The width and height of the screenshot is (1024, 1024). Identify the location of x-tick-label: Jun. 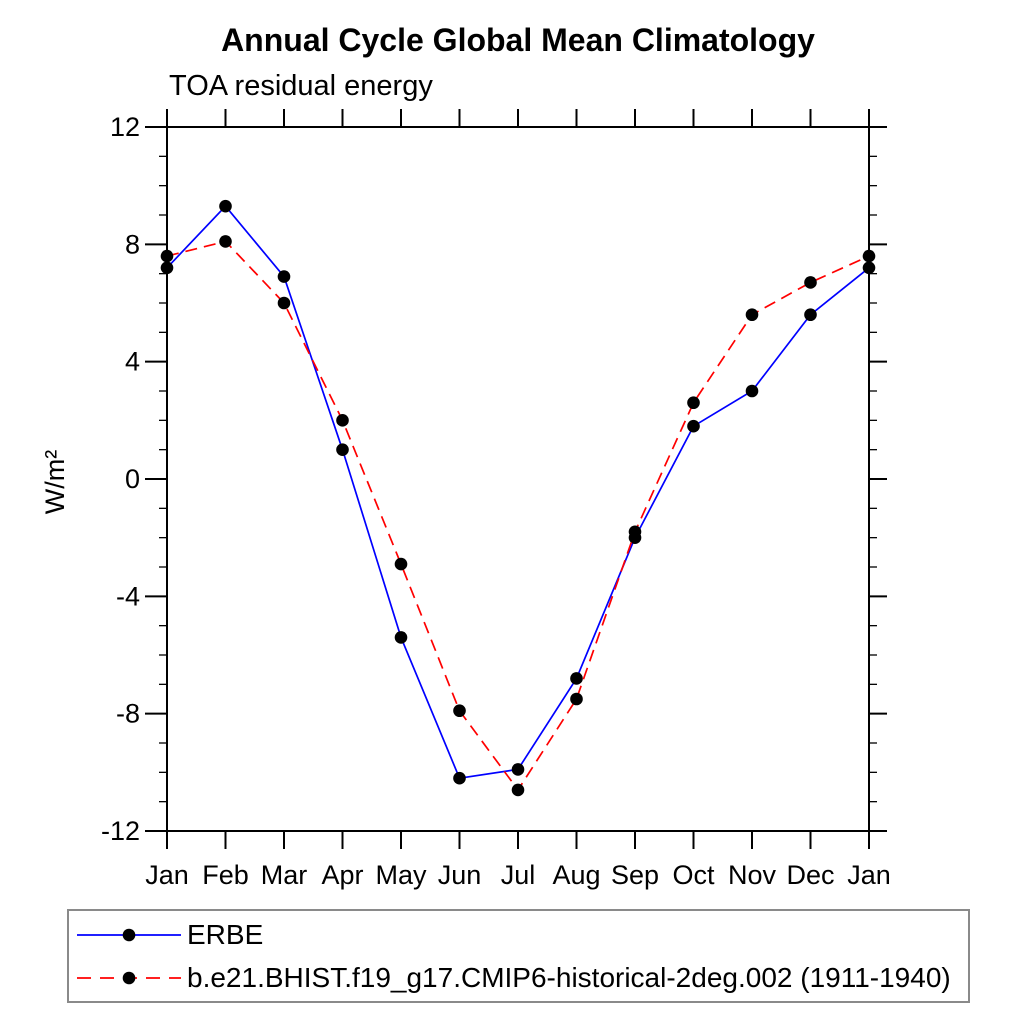
(460, 875).